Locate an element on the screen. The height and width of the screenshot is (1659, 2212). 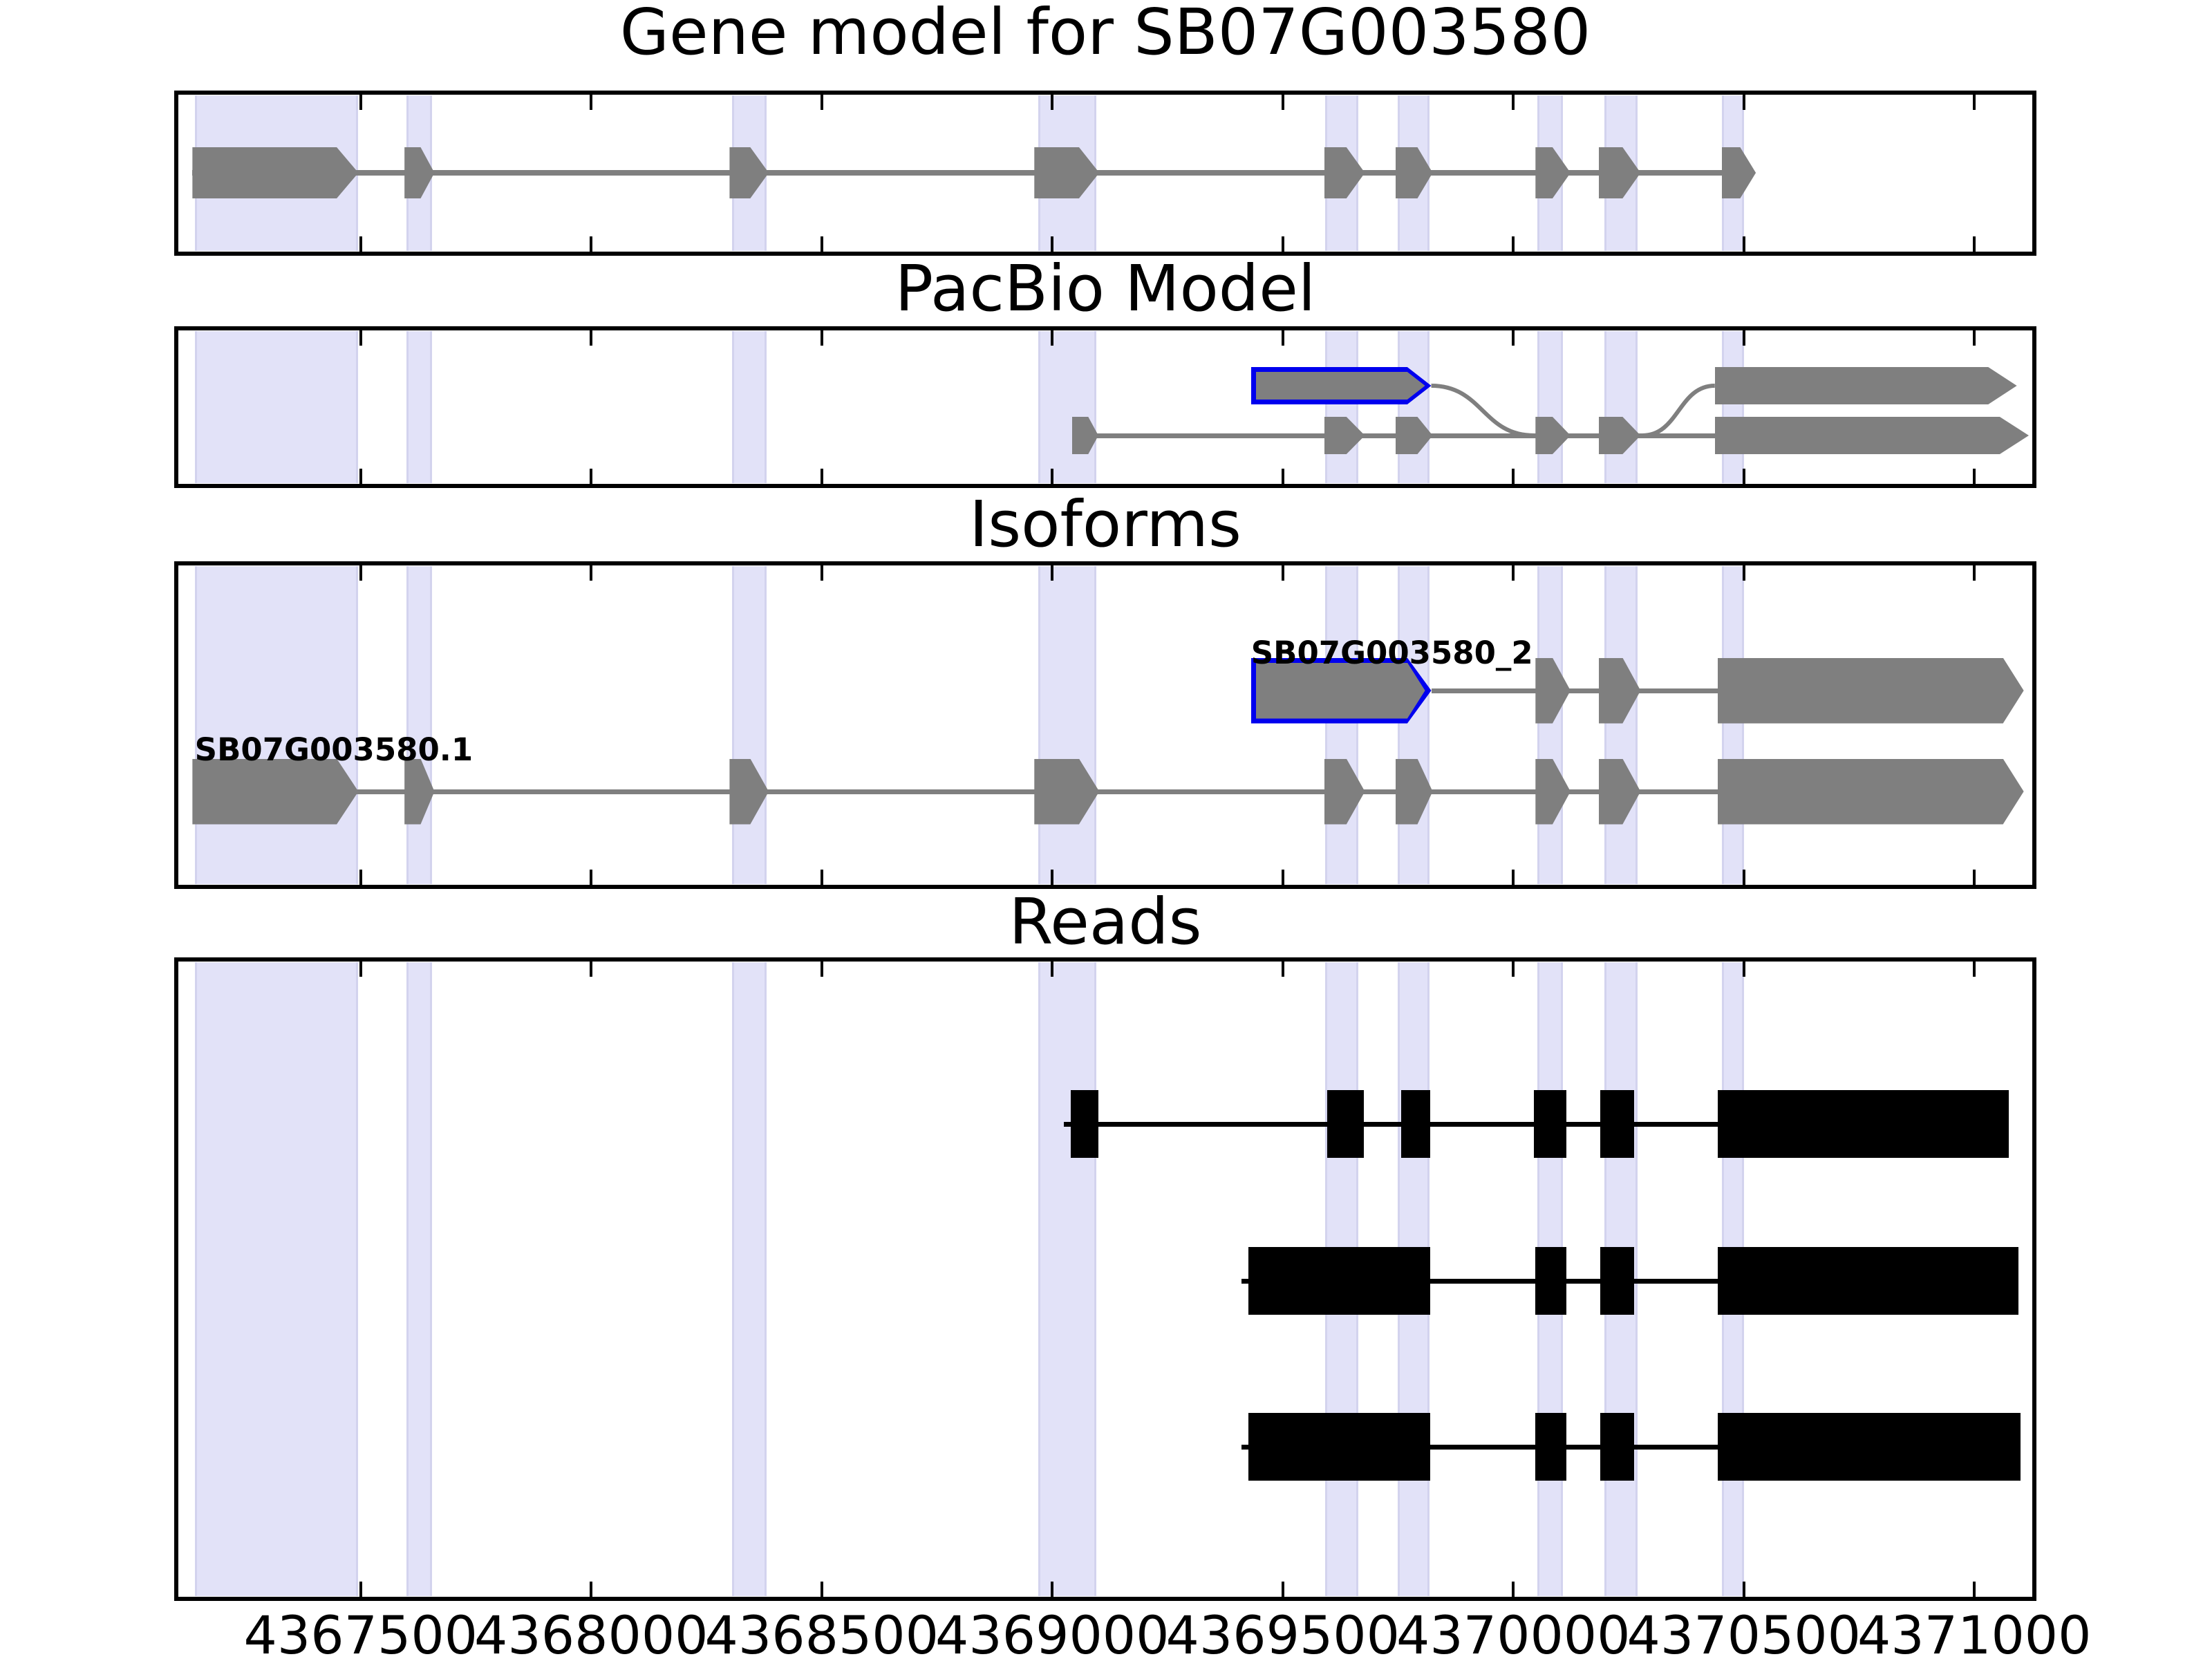
x-tick-label: 4369000 is located at coordinates (1052, 1632).